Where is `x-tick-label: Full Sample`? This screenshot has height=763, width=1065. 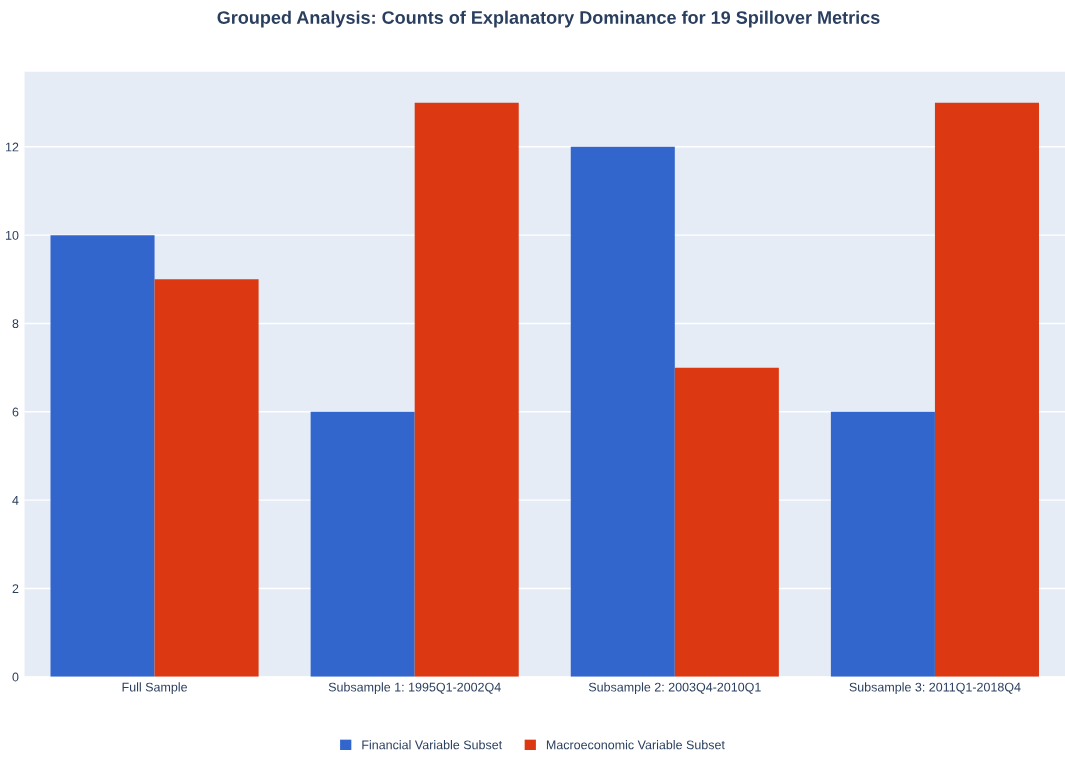 x-tick-label: Full Sample is located at coordinates (154, 688).